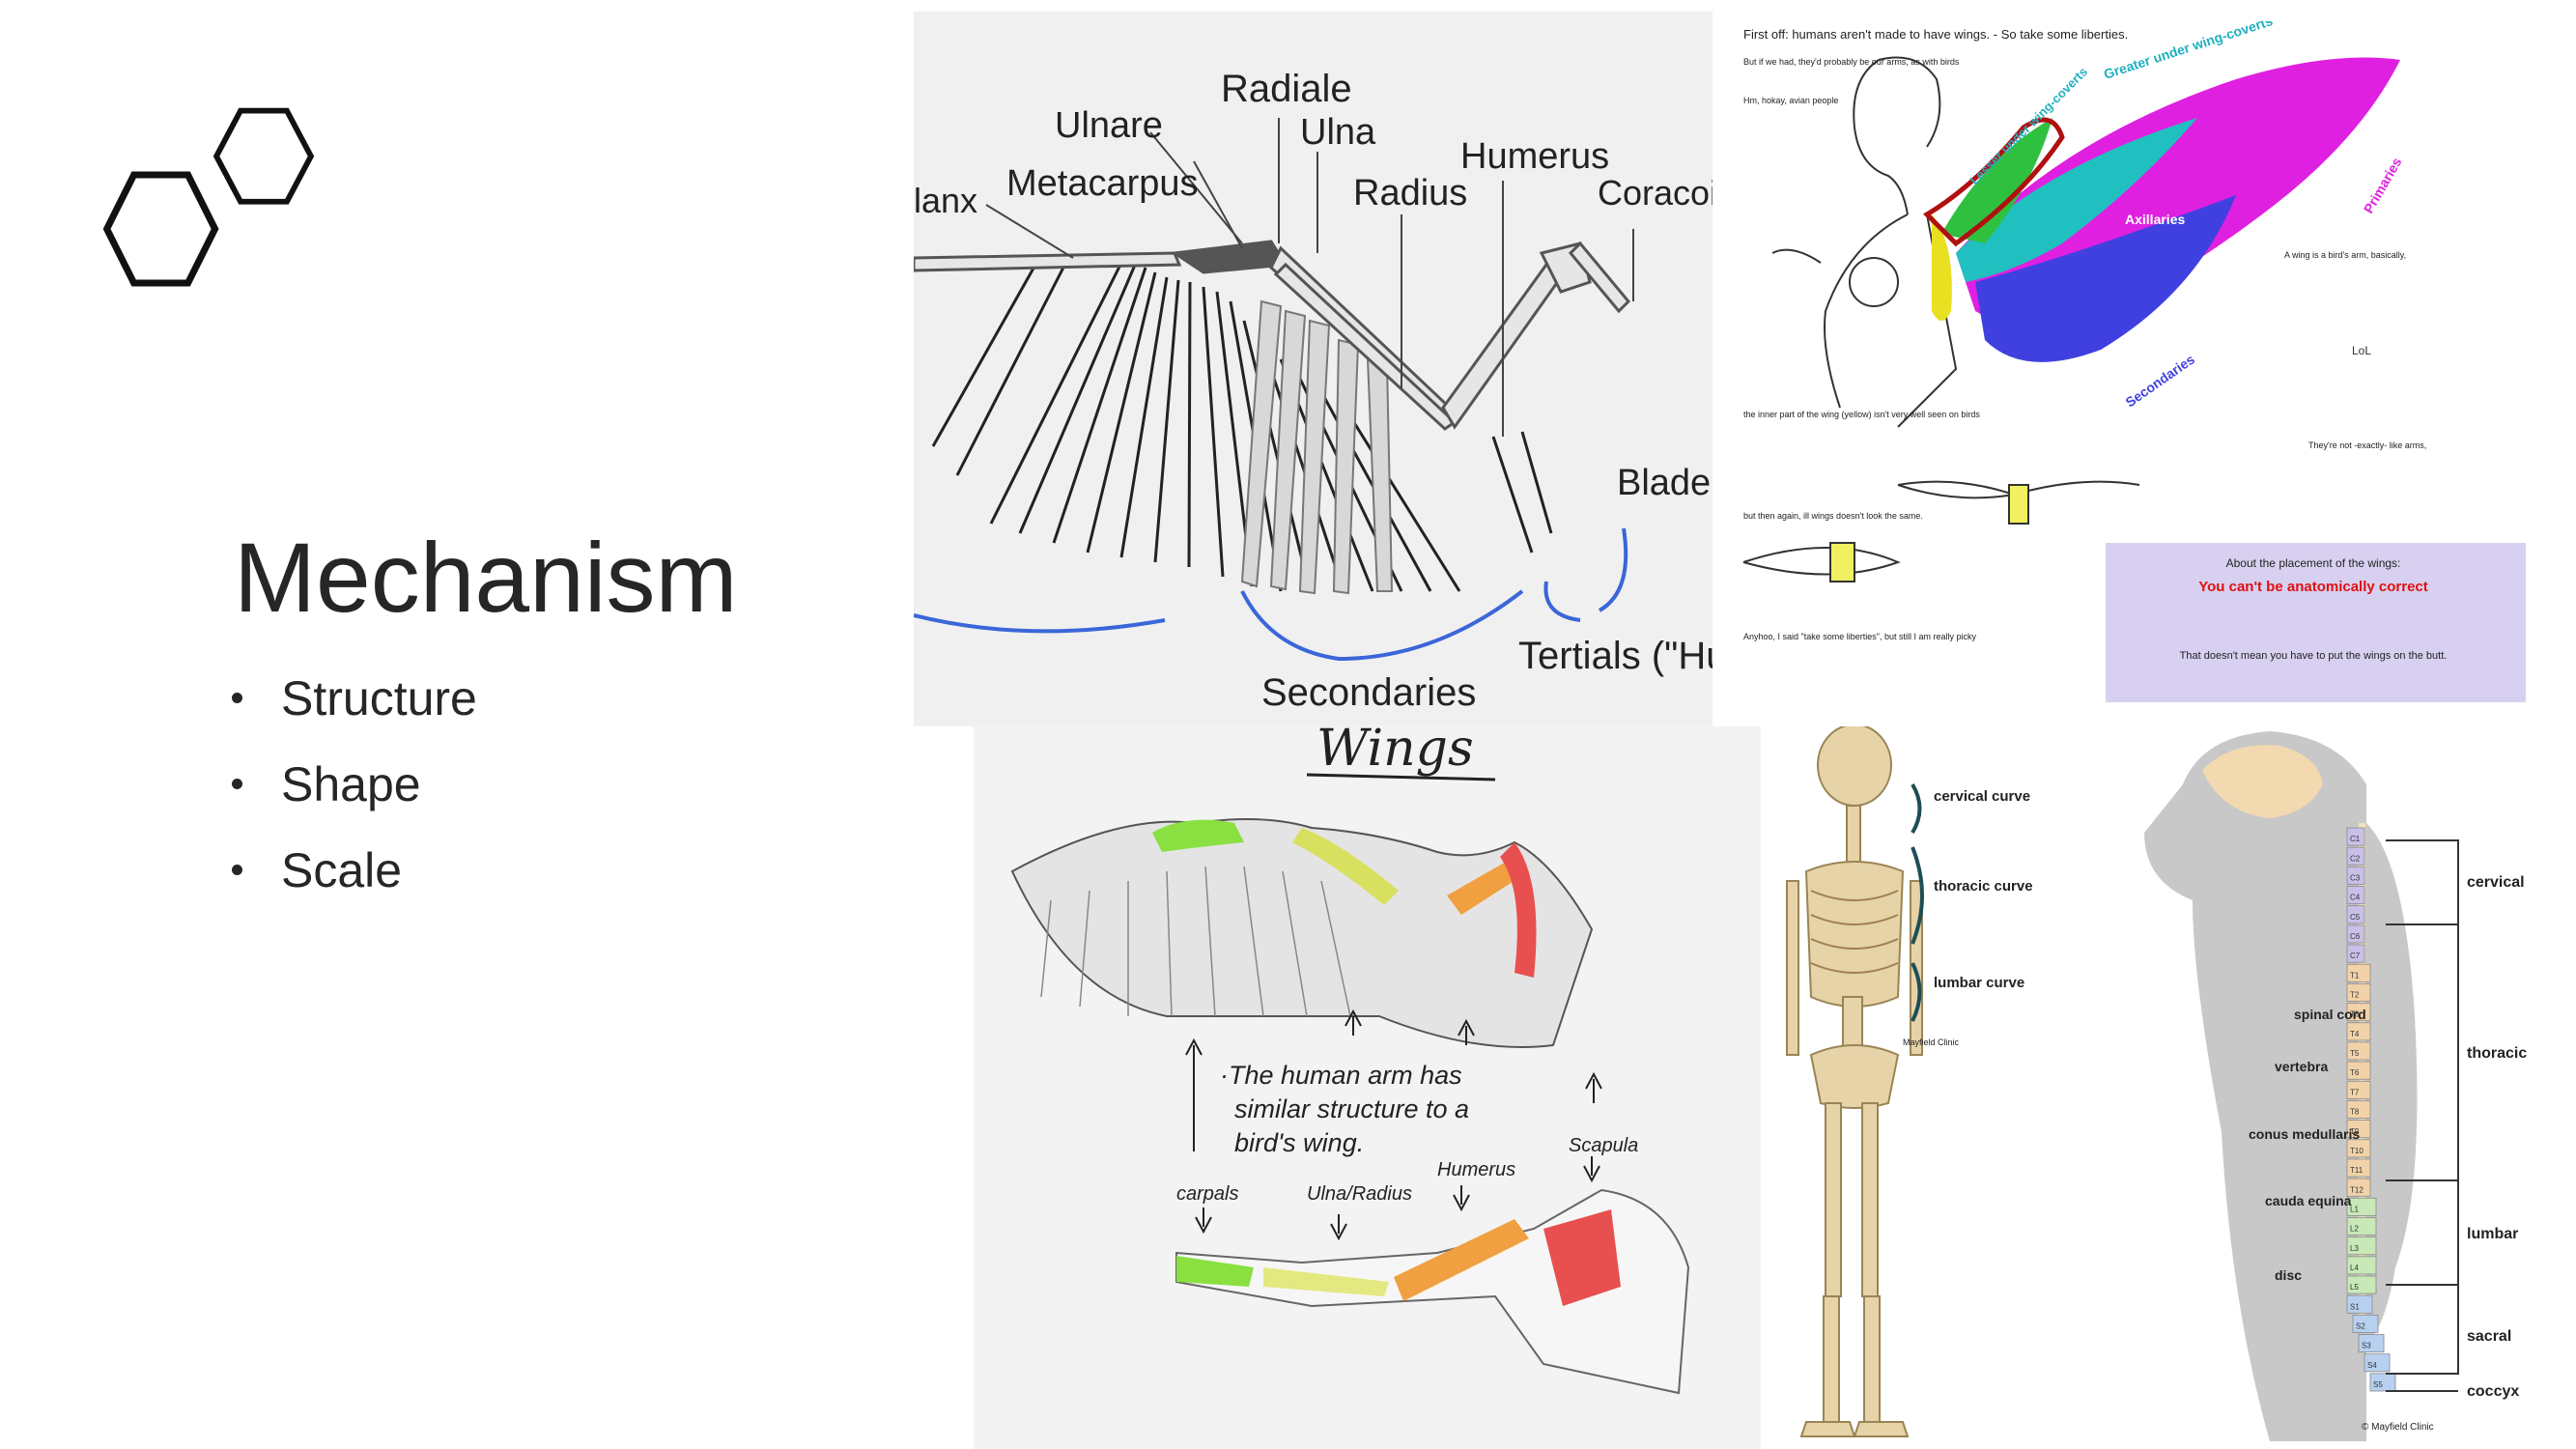 This screenshot has height=1449, width=2576. Describe the element at coordinates (2354, 1209) in the screenshot. I see `vertebra-label: L1` at that location.